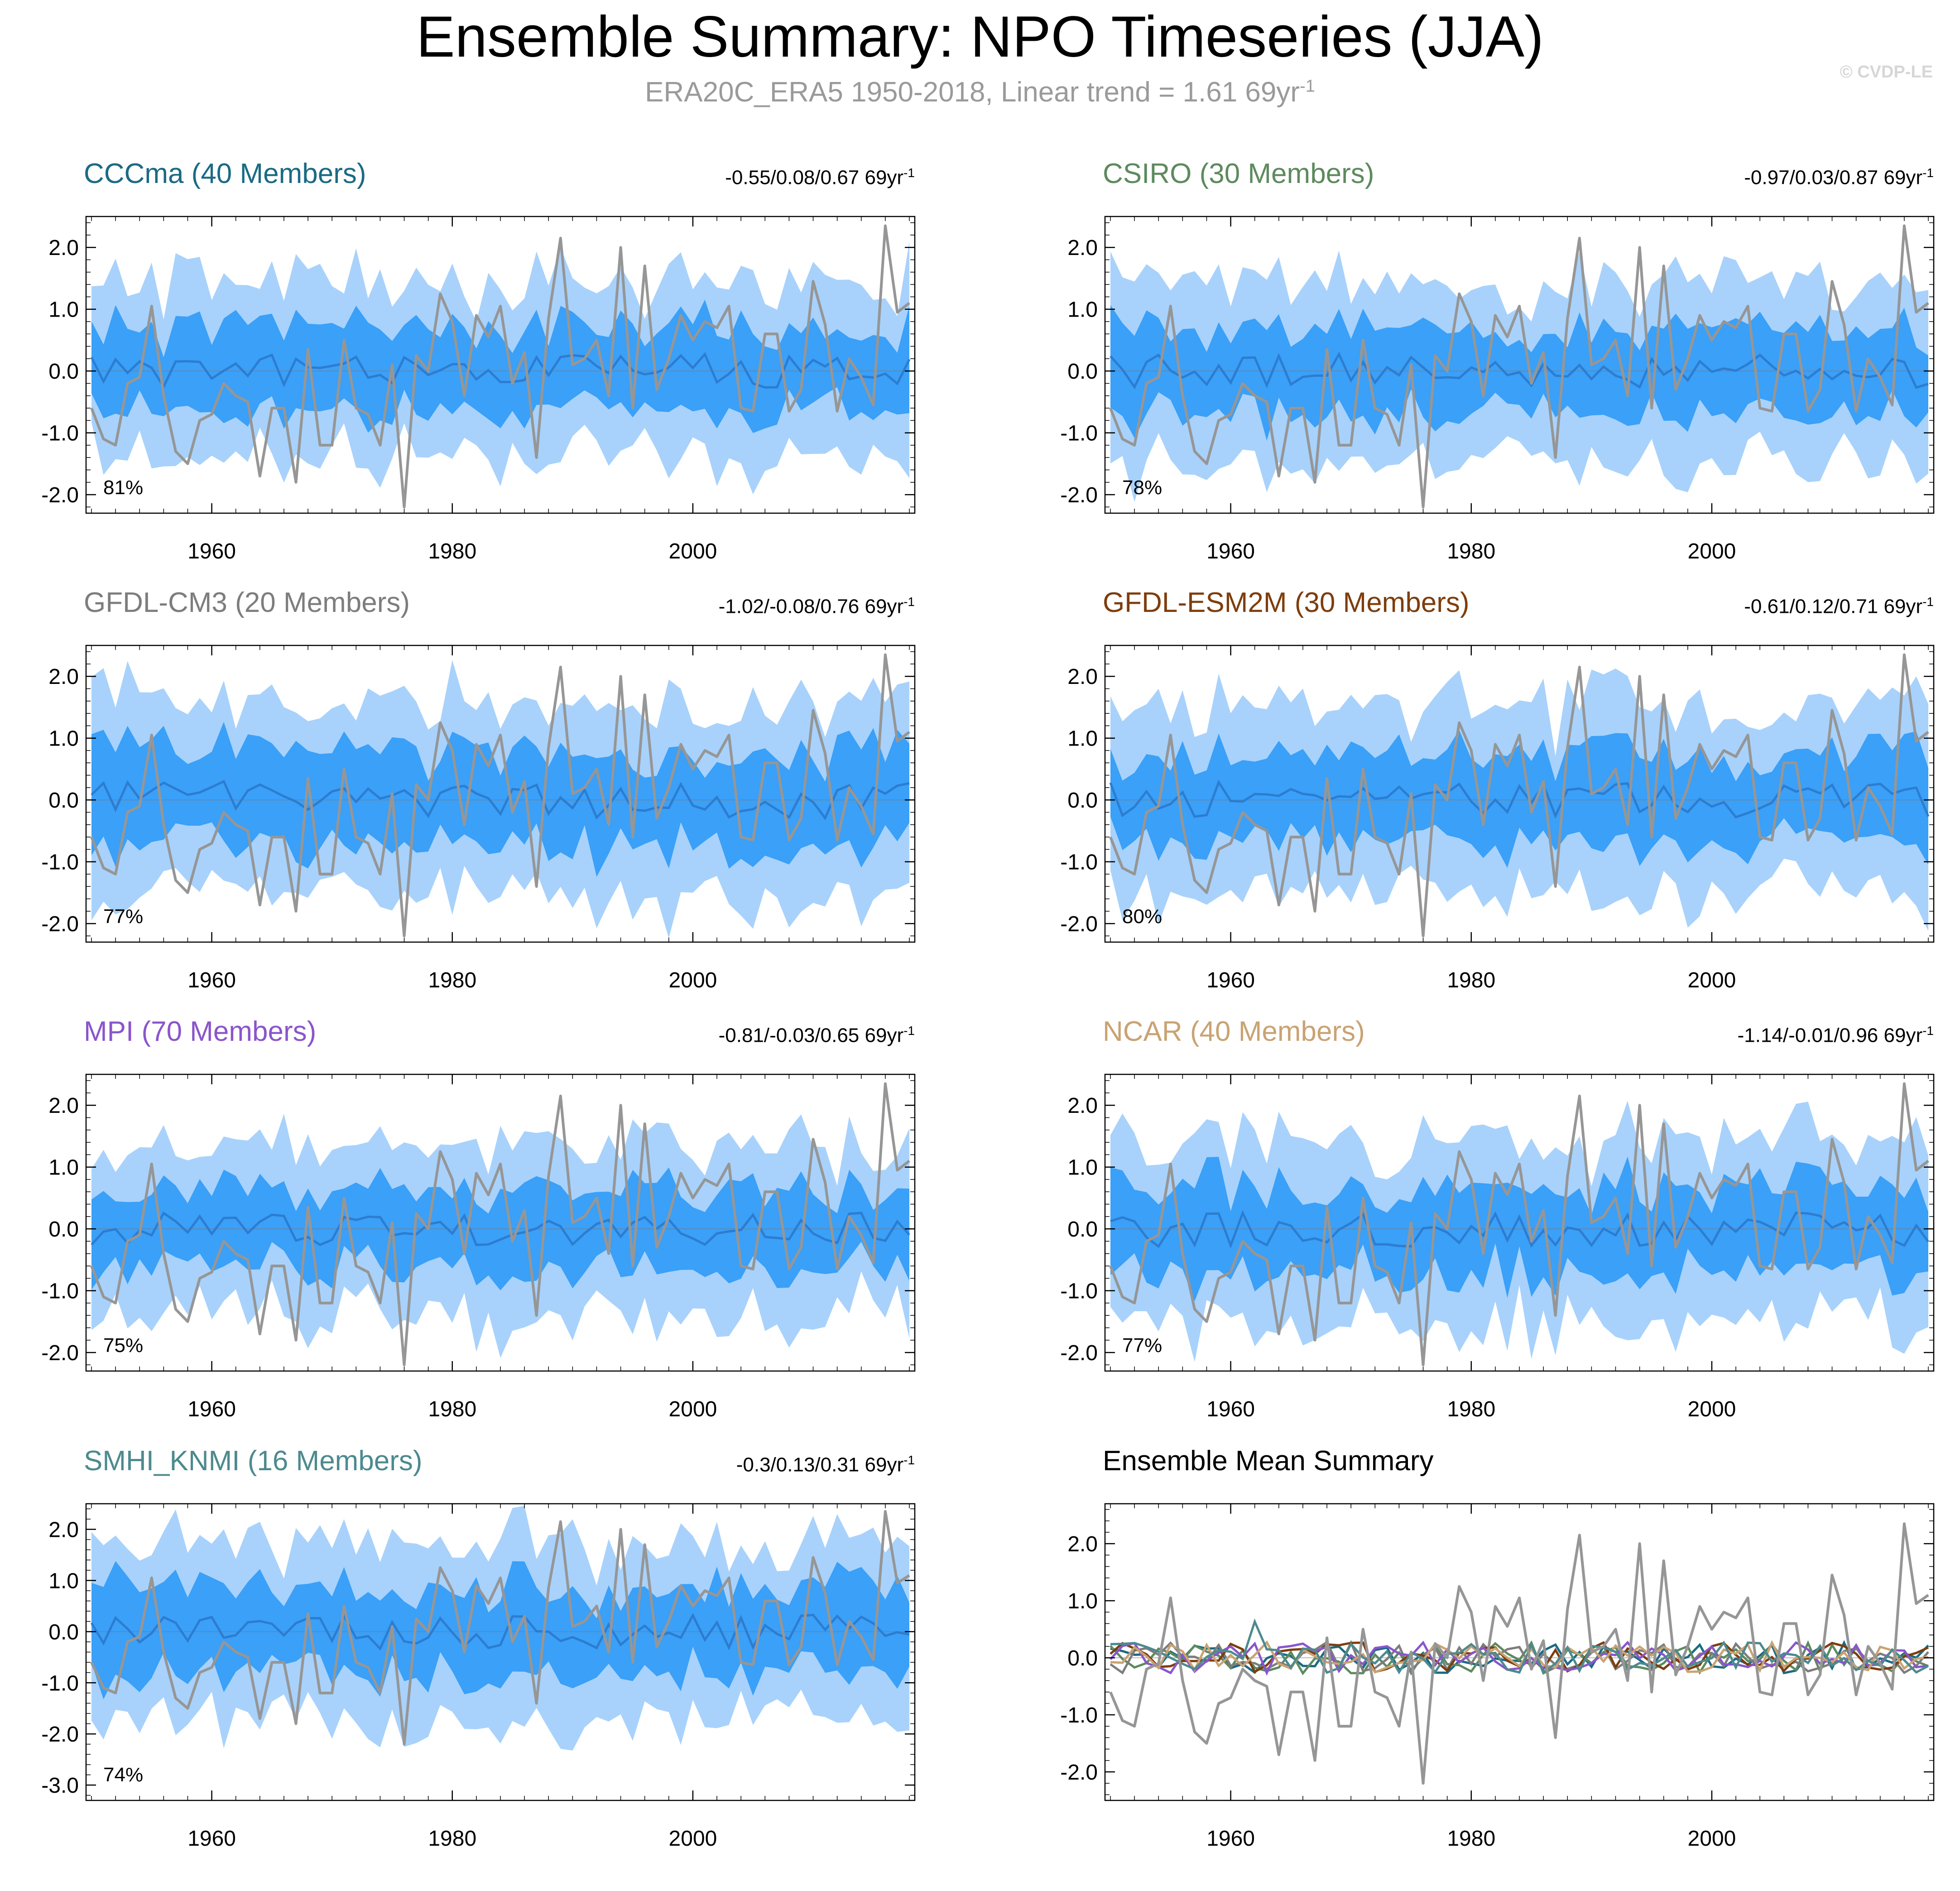 This screenshot has width=1960, height=1891. I want to click on plot-area: 2.0 1.0 0.0 -1.0 -2.0 1960 1980 2000, so click(1497, 1677).